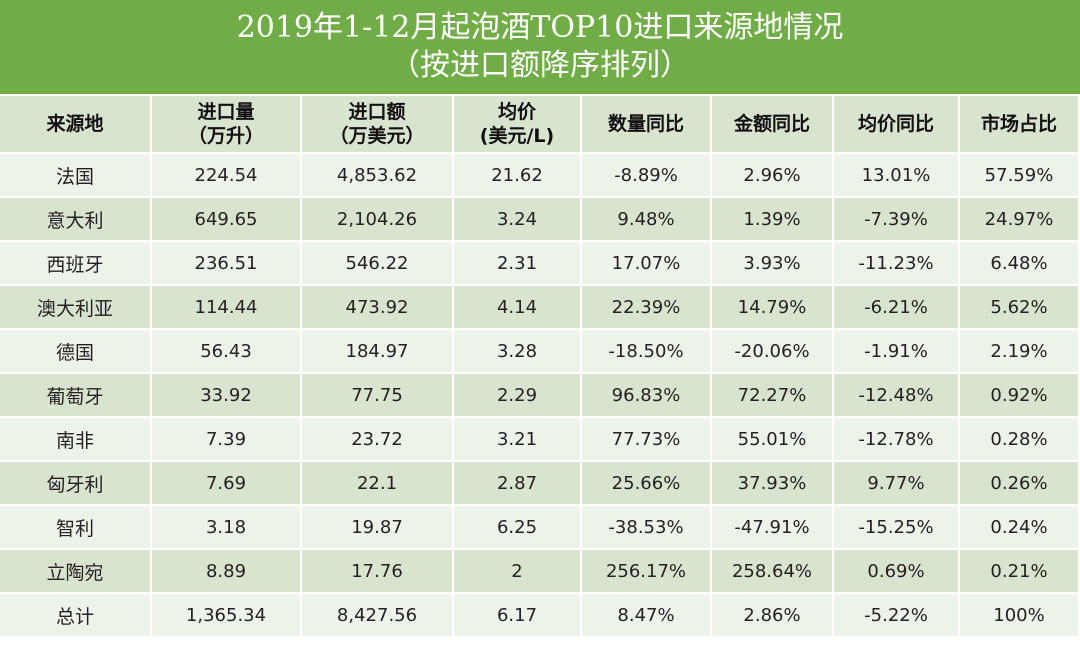  Describe the element at coordinates (518, 308) in the screenshot. I see `table-cell: 4.14` at that location.